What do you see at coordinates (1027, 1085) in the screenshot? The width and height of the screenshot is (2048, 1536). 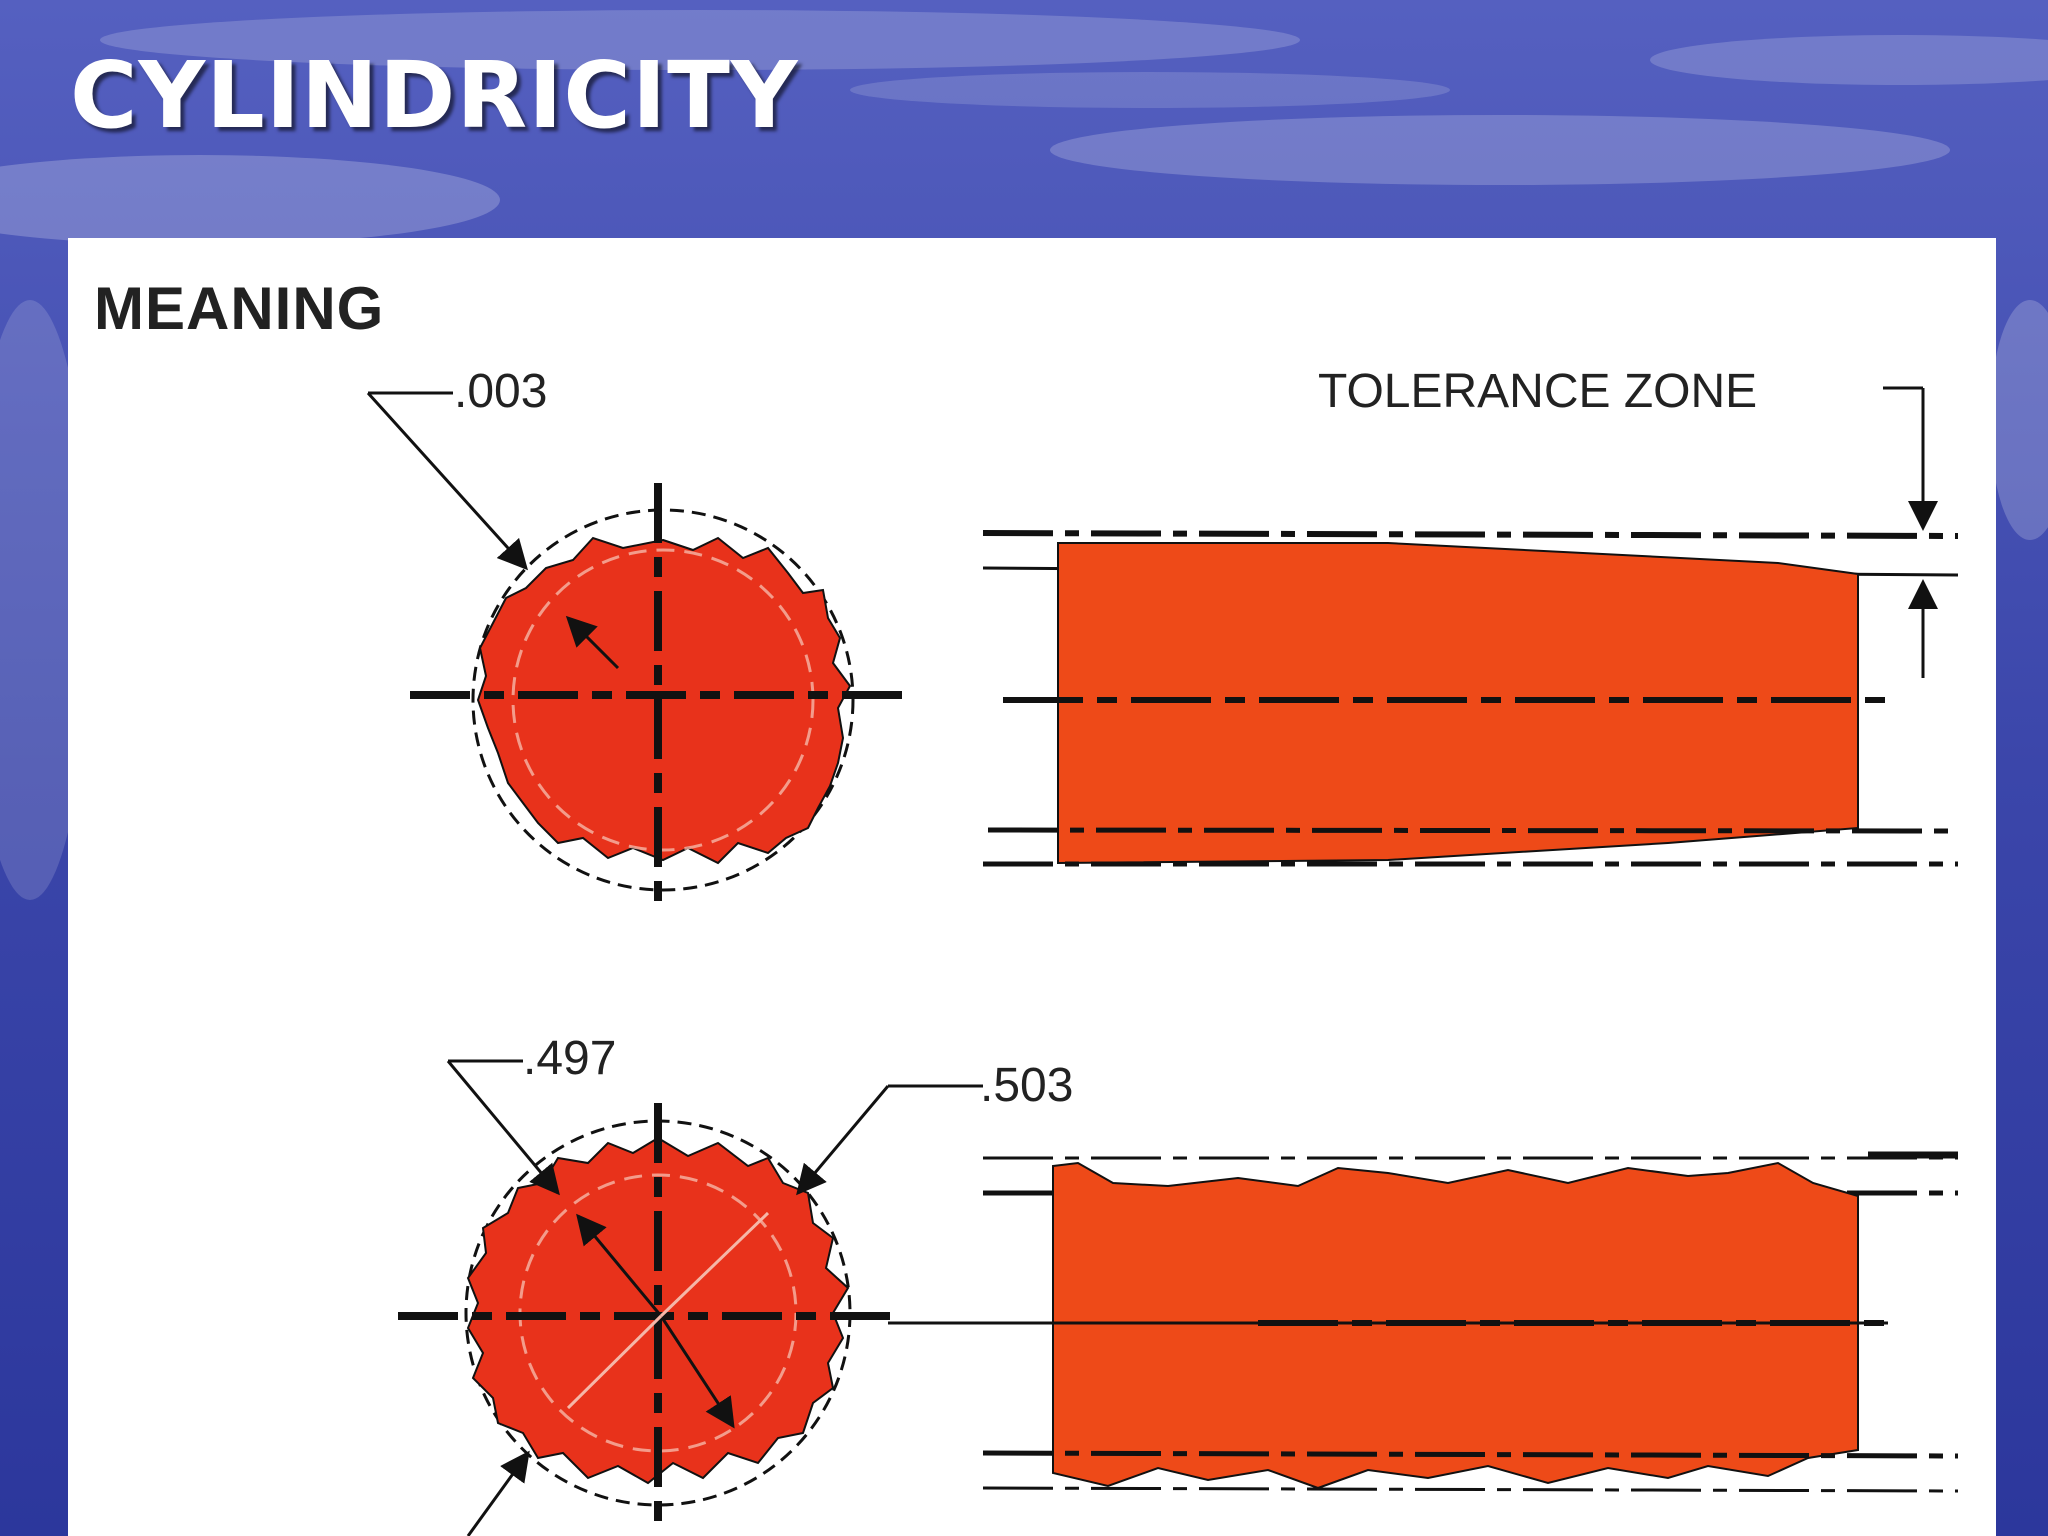 I see `outer-diameter-label: .503` at bounding box center [1027, 1085].